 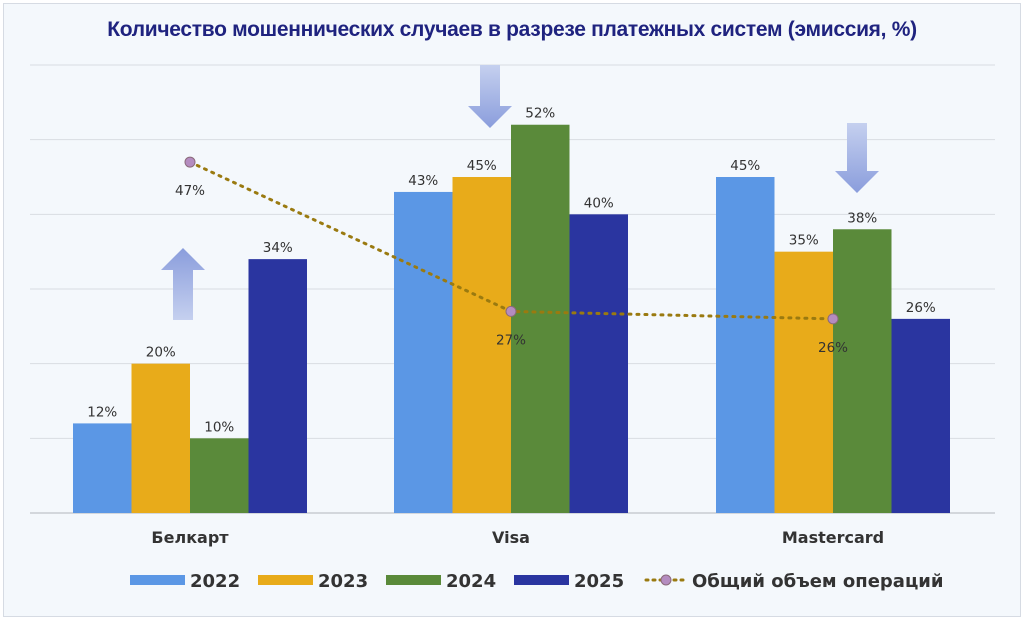 I want to click on bar-2024-Белкарт, so click(x=219, y=475).